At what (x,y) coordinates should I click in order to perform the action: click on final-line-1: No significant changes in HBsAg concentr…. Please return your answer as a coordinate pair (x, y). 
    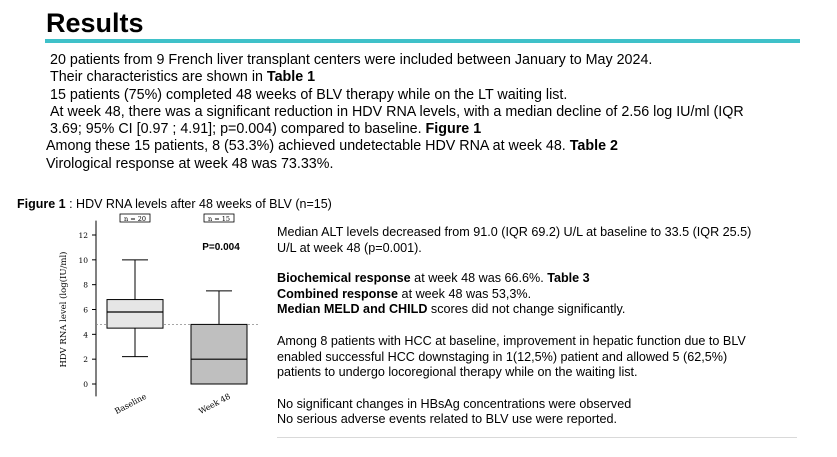
    Looking at the image, I should click on (454, 403).